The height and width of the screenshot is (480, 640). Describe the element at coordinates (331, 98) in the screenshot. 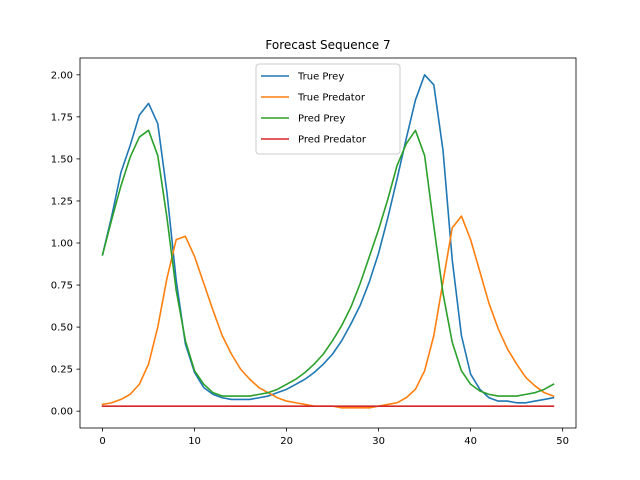

I see `legend-label: True Predator` at that location.